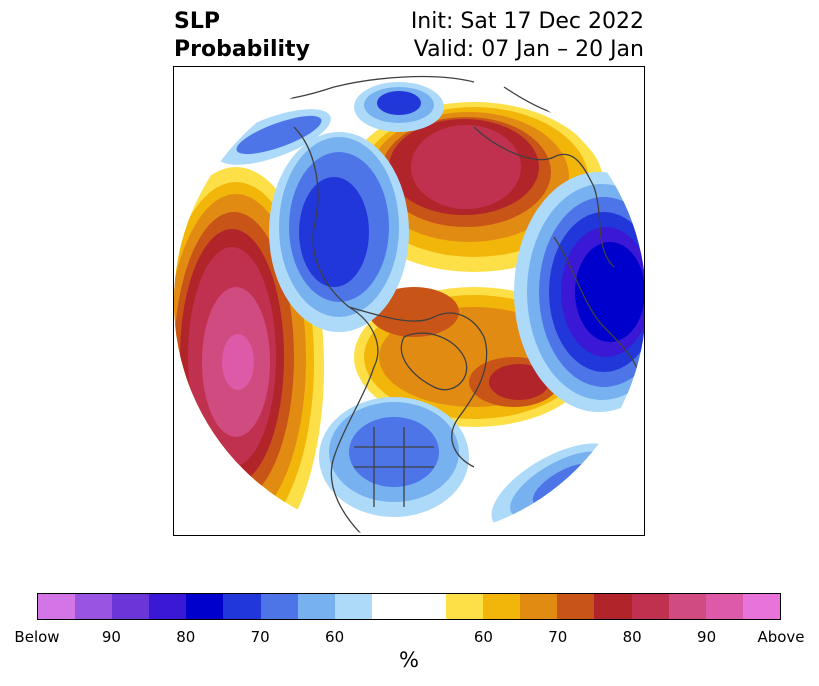 This screenshot has width=819, height=686. I want to click on title-metric: Probability, so click(242, 49).